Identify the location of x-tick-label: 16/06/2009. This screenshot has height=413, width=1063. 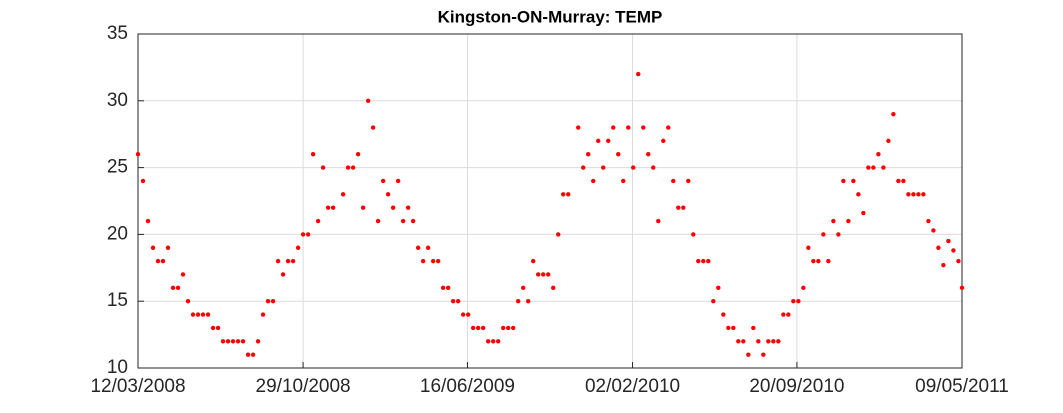
(467, 386).